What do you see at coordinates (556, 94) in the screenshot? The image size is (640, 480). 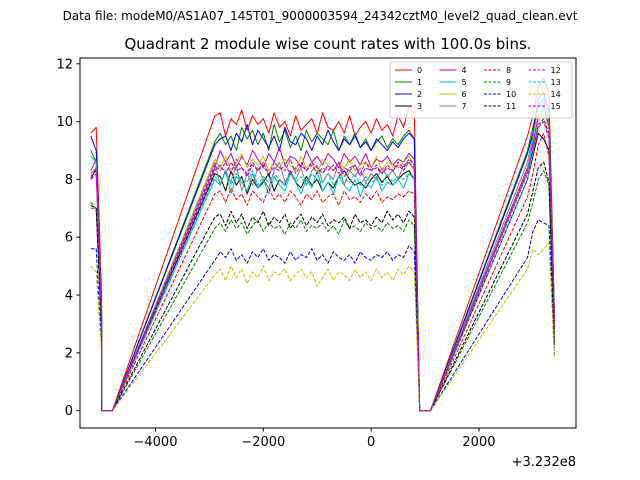 I see `legend-label-14: 14` at bounding box center [556, 94].